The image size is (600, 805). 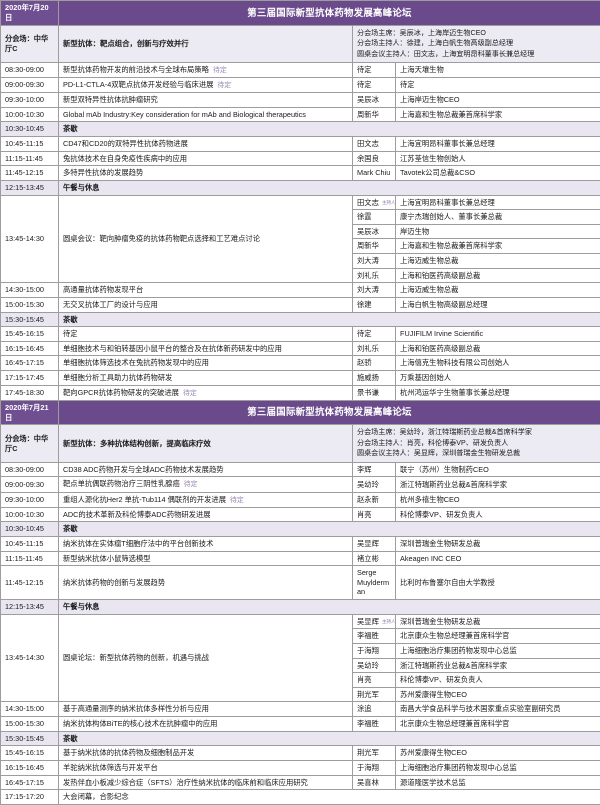 I want to click on chair-line: 圆桌会议主持人：吴显辉，深圳普瑞金生物研发总裁, so click(x=476, y=453).